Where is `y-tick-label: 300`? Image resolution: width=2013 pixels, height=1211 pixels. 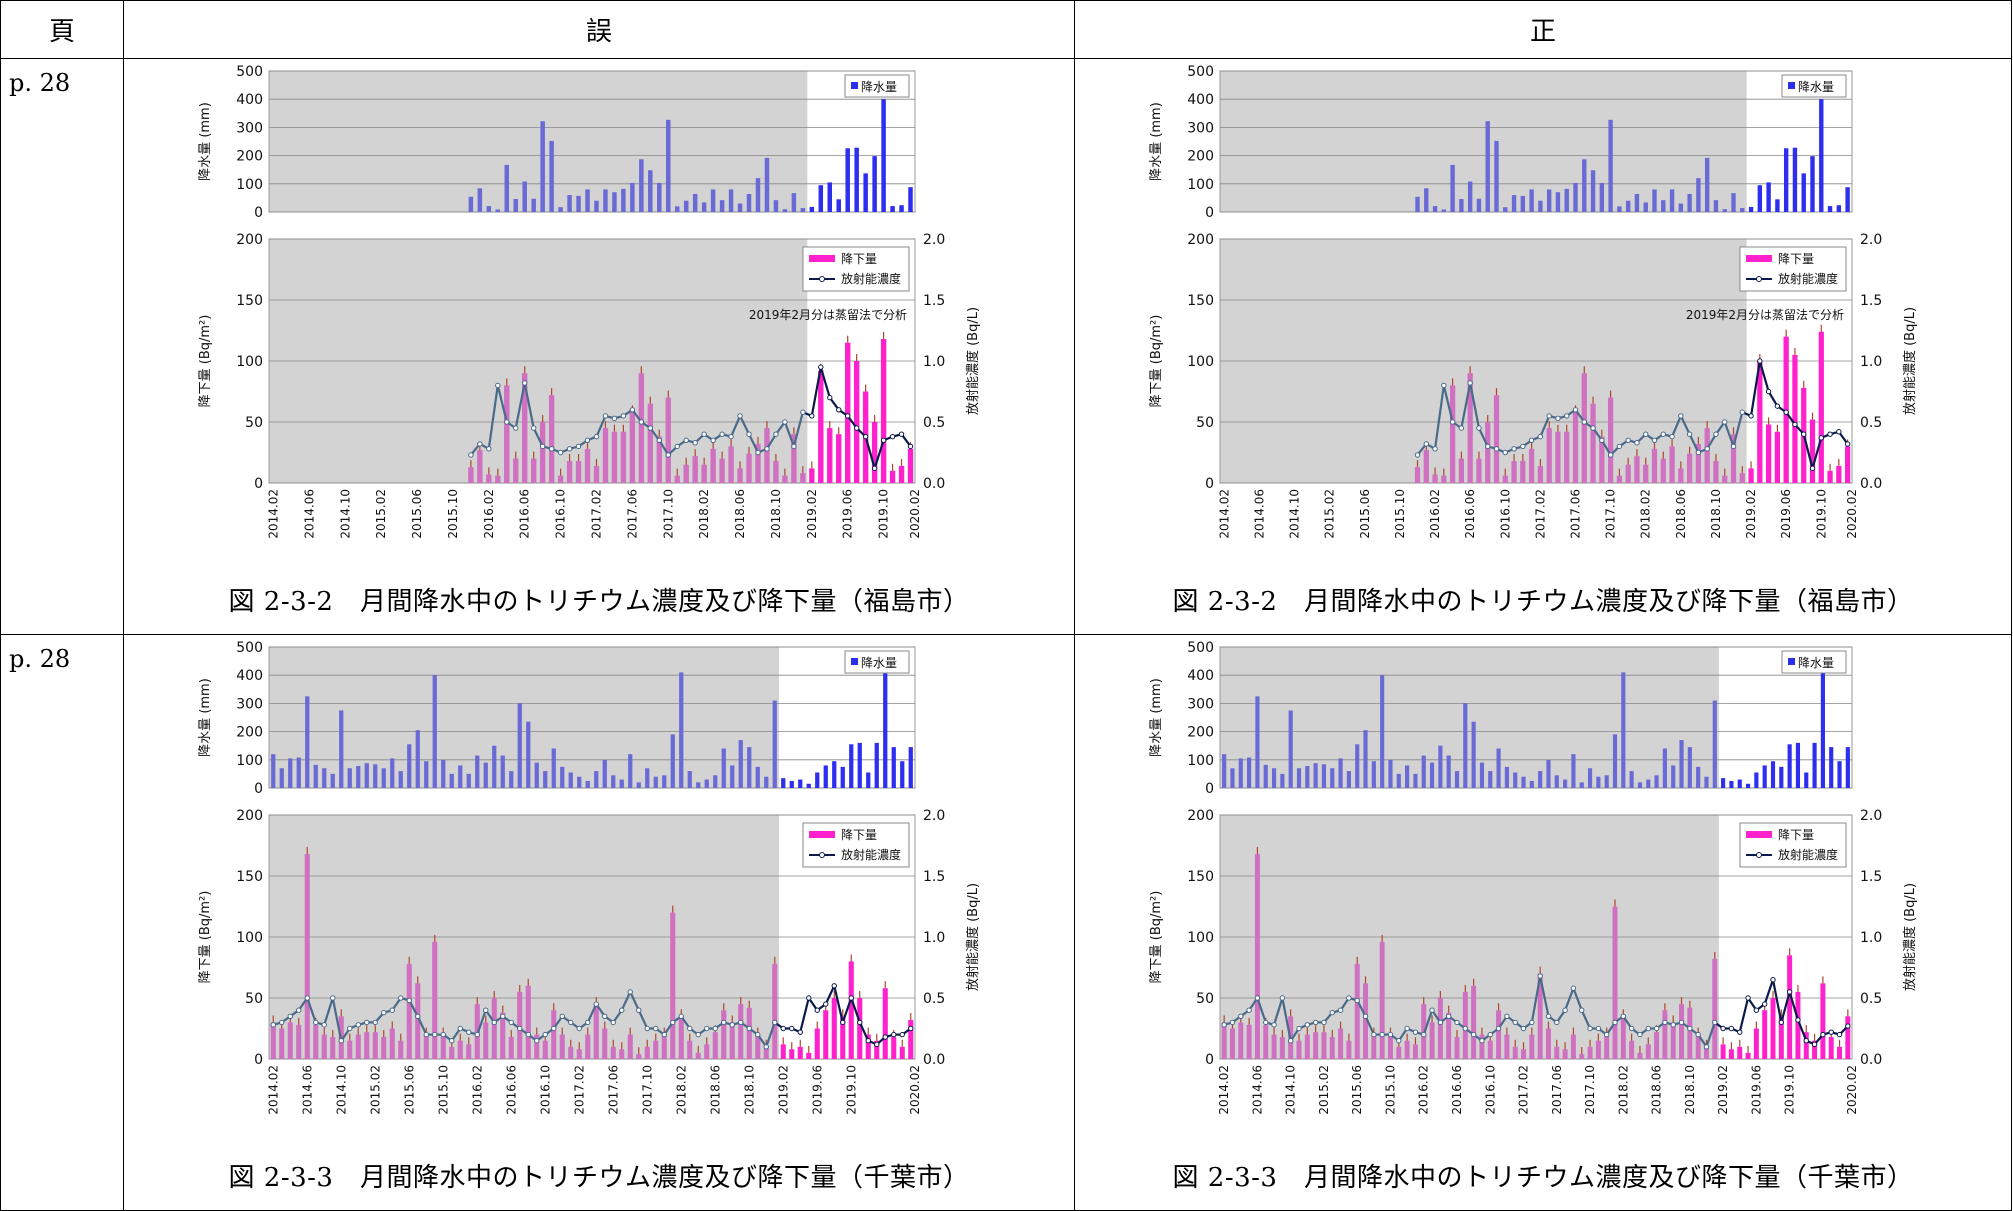 y-tick-label: 300 is located at coordinates (1200, 128).